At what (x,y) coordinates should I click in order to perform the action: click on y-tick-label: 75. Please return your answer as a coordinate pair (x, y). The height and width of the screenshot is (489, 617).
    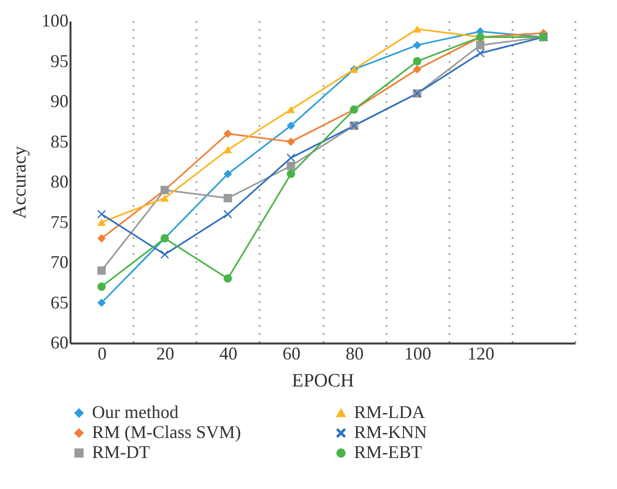
    Looking at the image, I should click on (59, 222).